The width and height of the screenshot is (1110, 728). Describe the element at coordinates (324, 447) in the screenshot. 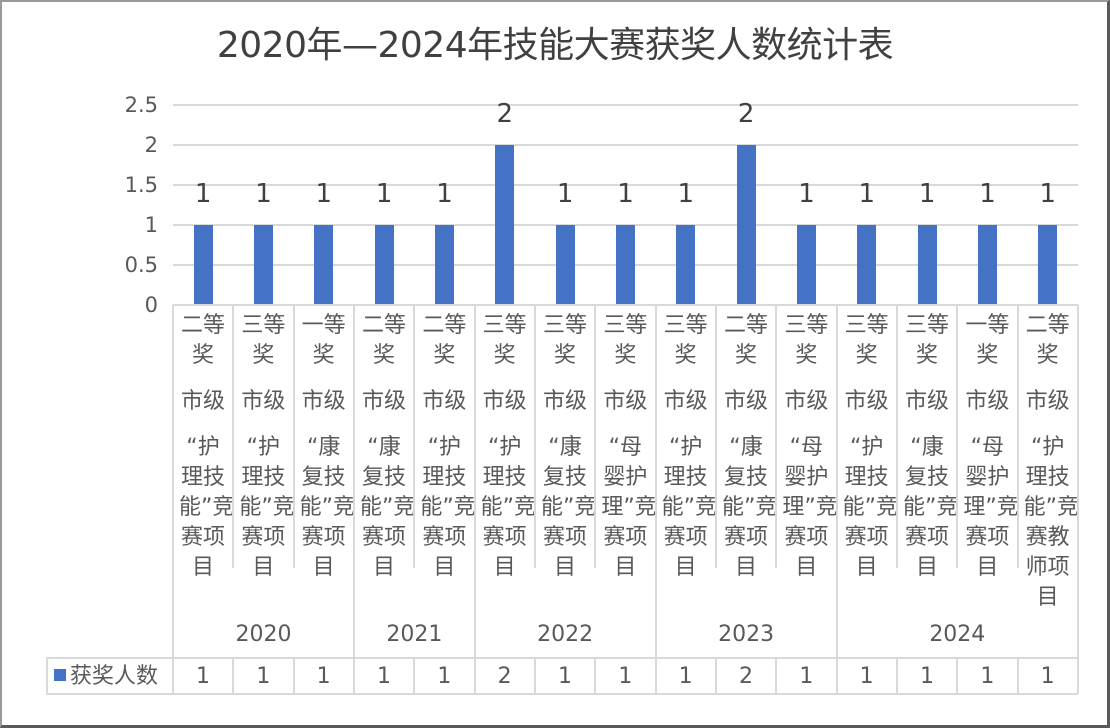

I see `category-label: 一等奖 市级 “康复技能”竞赛项目` at that location.